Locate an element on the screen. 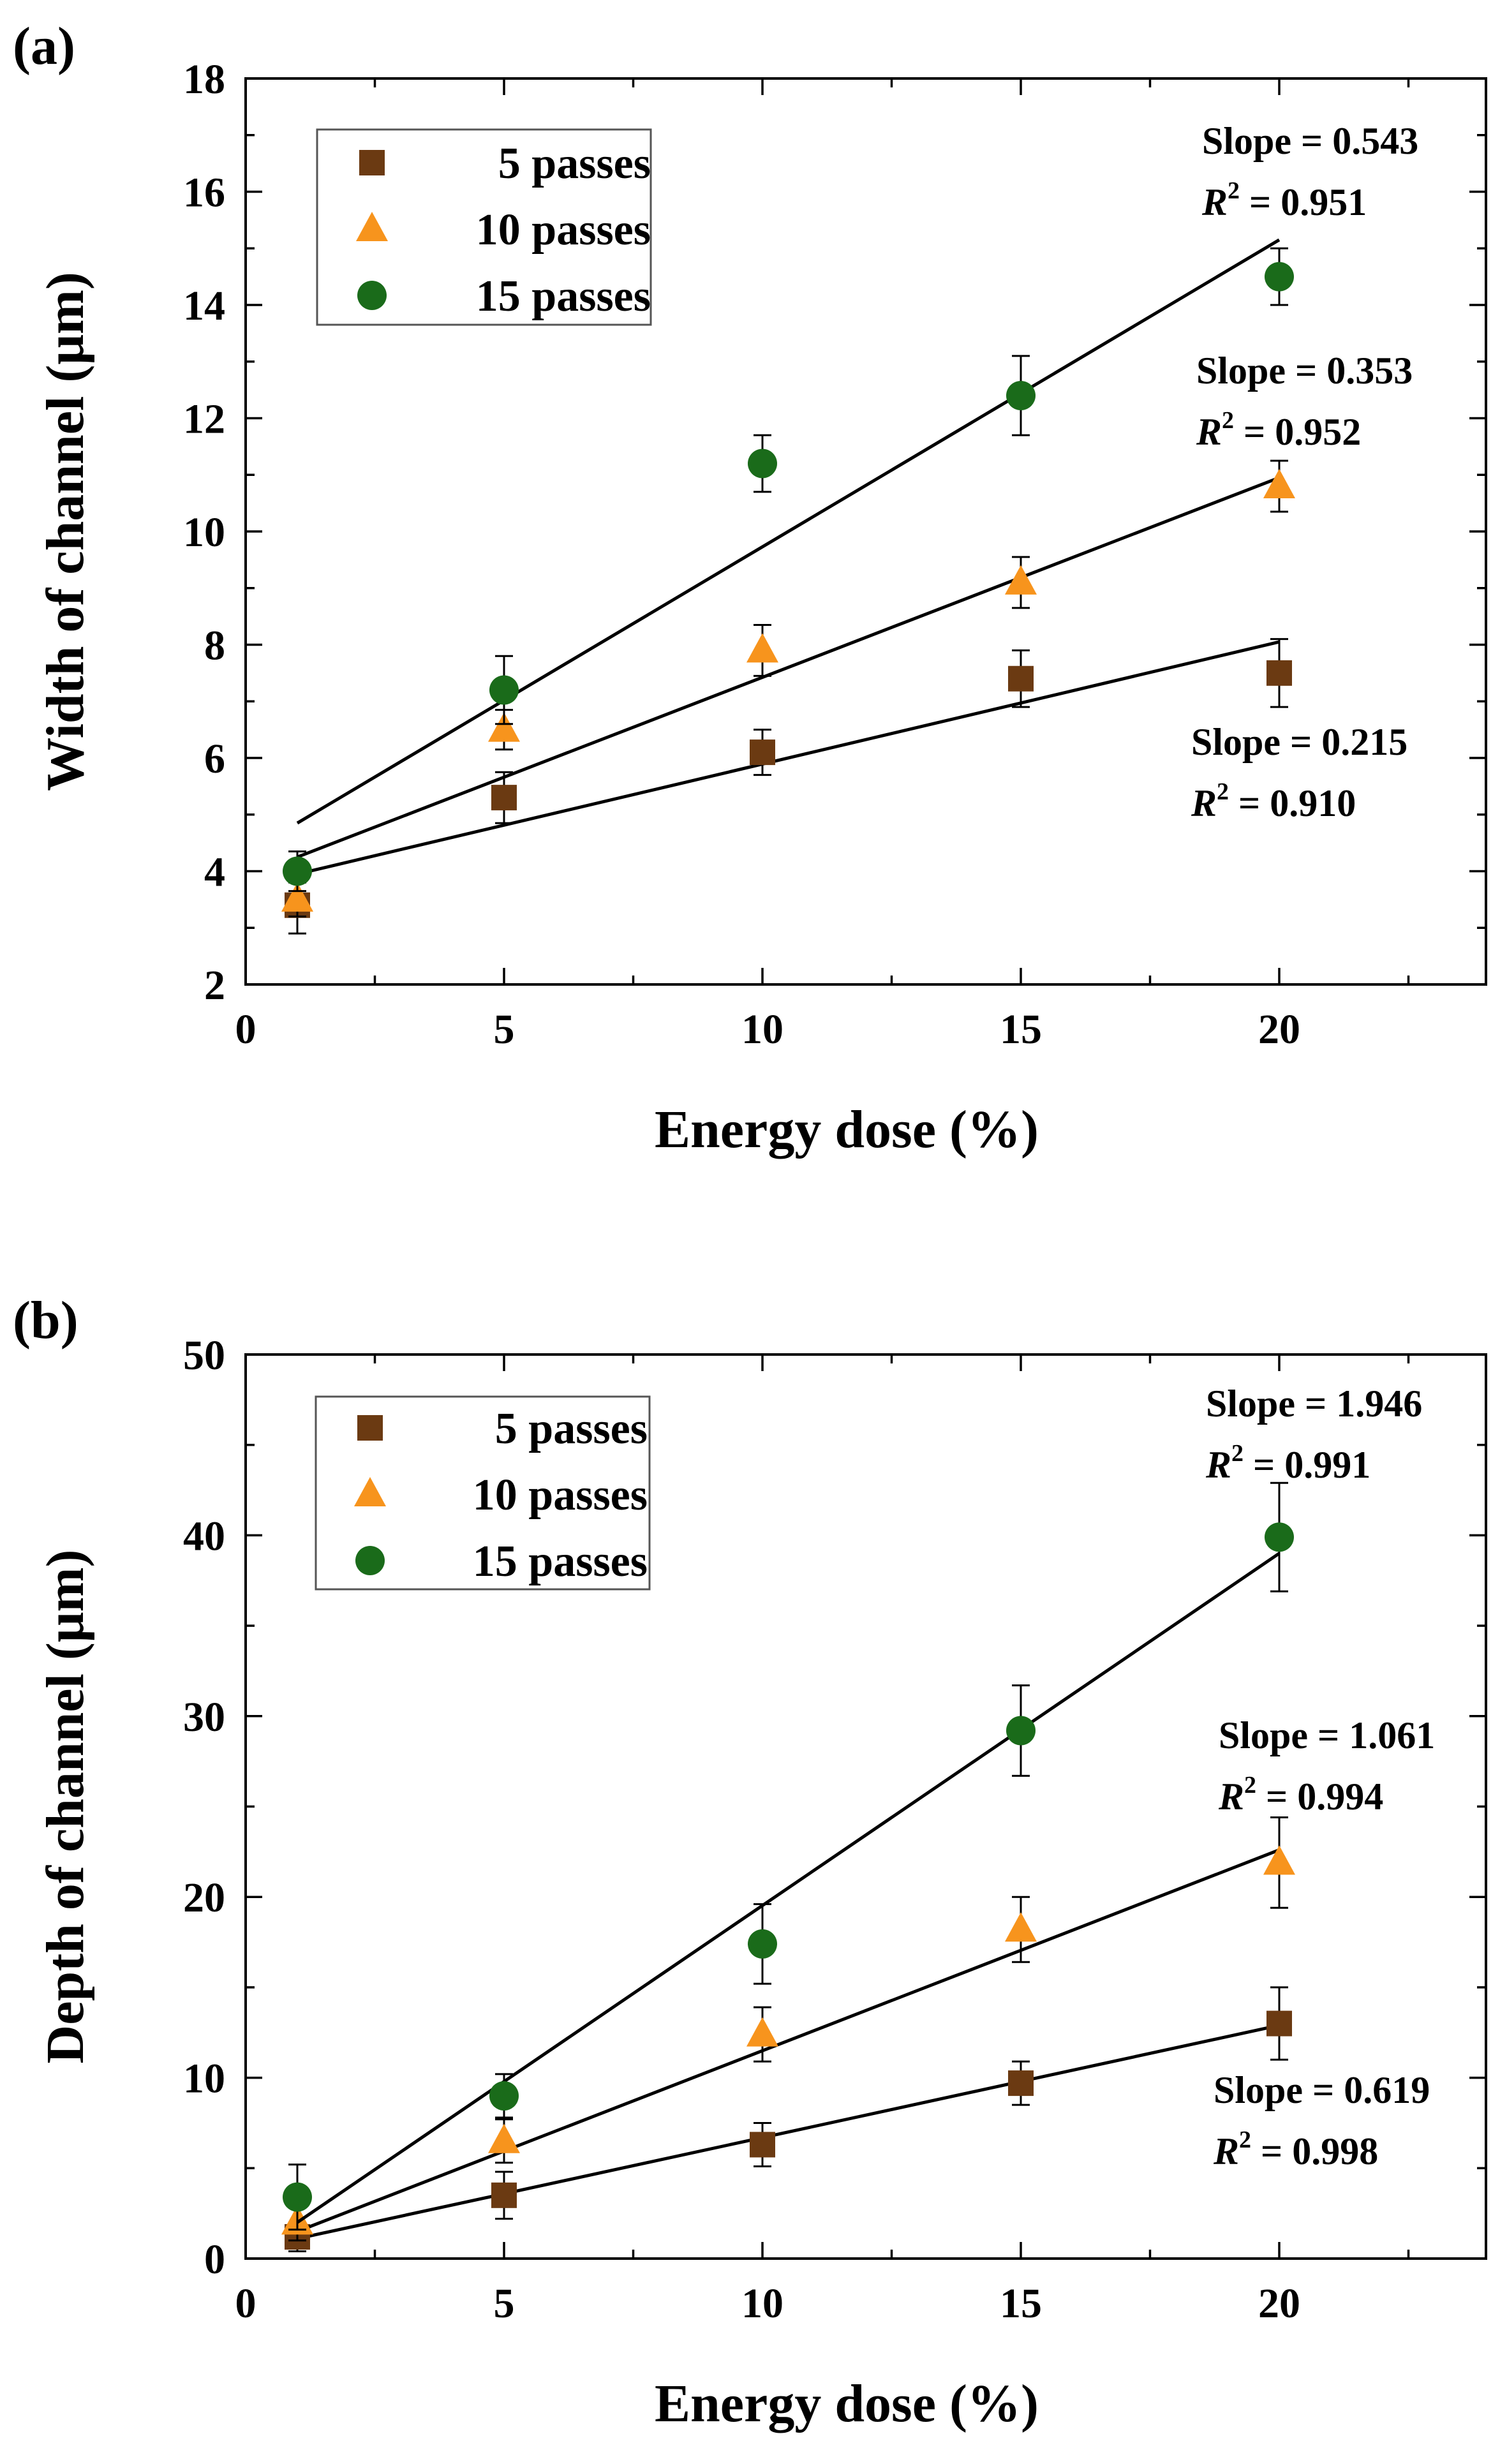 The width and height of the screenshot is (1500, 2464). fit-annotation: Slope = 1.061 R2 = 0.994 is located at coordinates (1326, 1766).